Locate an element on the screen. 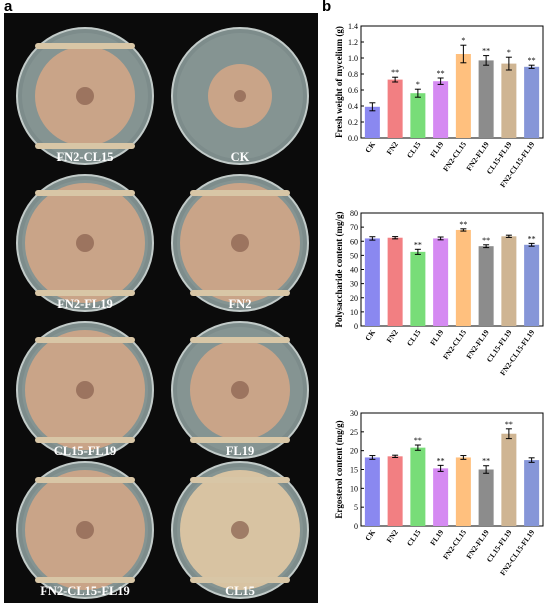 This screenshot has width=550, height=612. y-tick-label: 1.0 is located at coordinates (353, 58).